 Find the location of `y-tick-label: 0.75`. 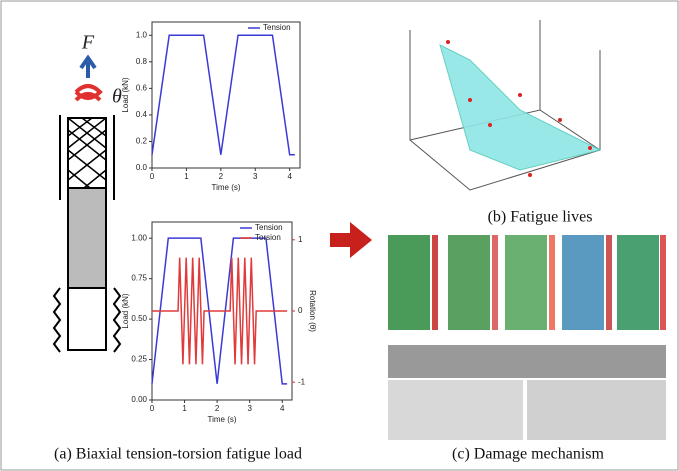

y-tick-label: 0.75 is located at coordinates (139, 278).